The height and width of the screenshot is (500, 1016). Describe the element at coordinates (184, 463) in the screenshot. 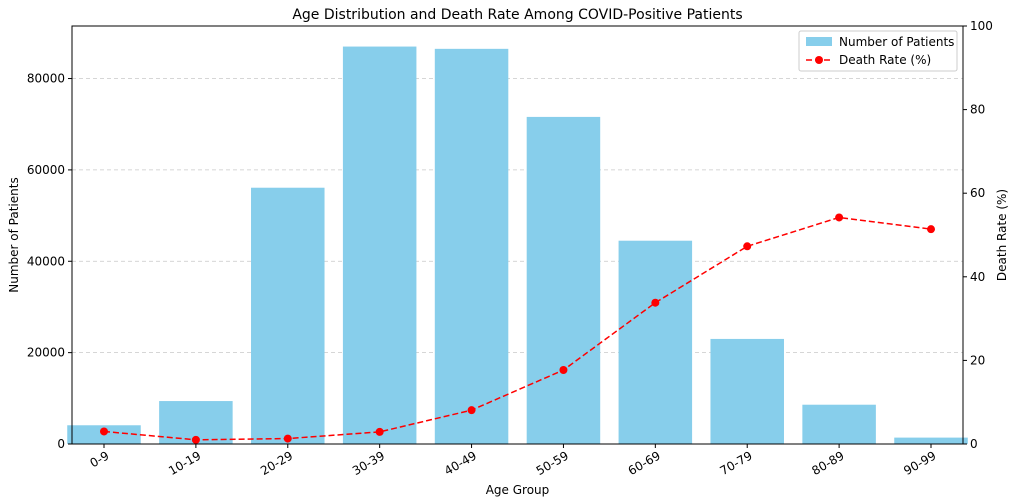

I see `x-tick-label: 10-19` at that location.